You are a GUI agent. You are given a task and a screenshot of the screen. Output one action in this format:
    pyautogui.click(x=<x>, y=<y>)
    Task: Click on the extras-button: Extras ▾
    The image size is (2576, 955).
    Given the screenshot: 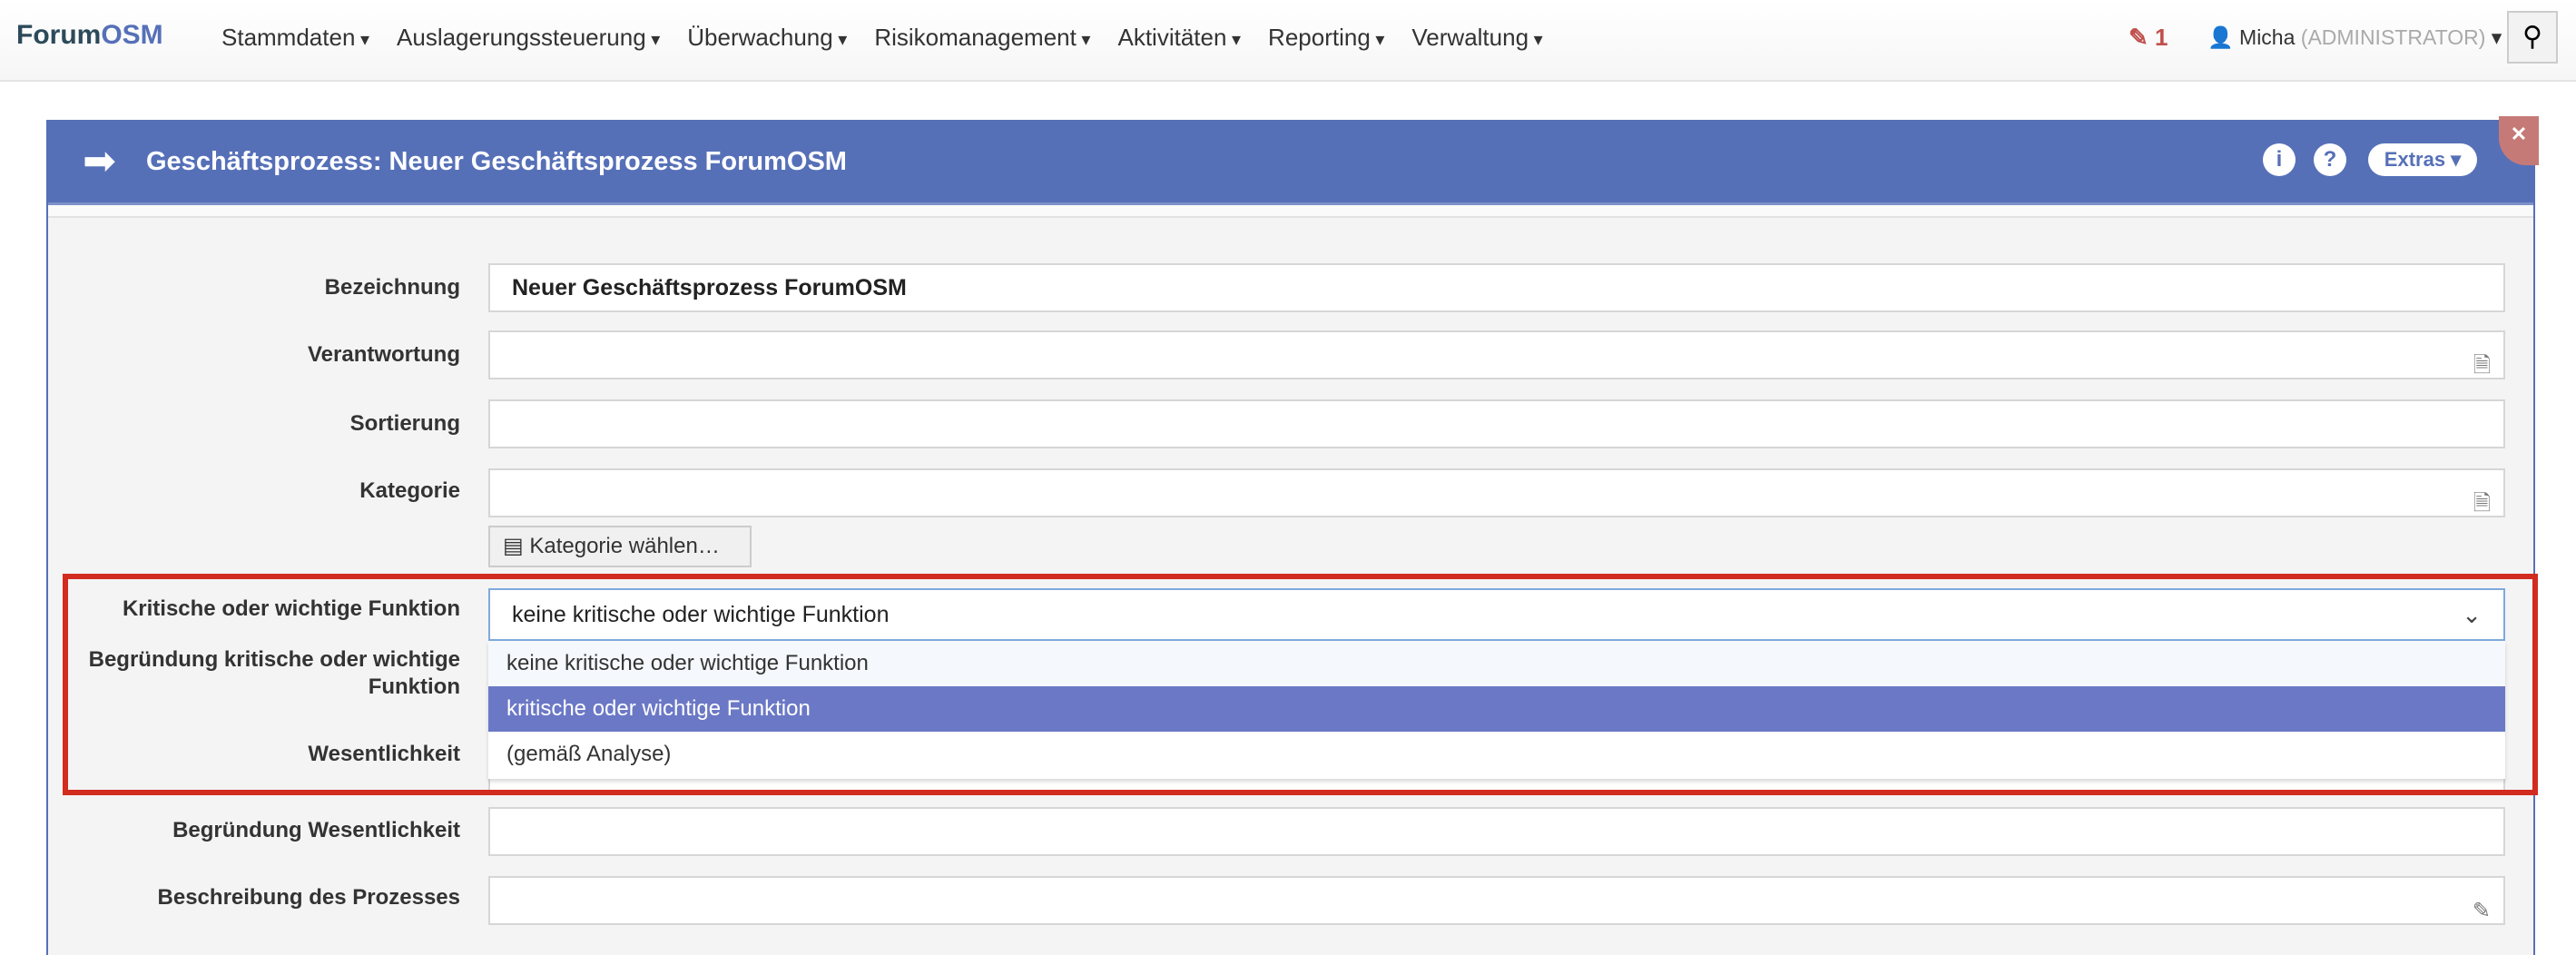 What is the action you would take?
    pyautogui.click(x=2422, y=159)
    